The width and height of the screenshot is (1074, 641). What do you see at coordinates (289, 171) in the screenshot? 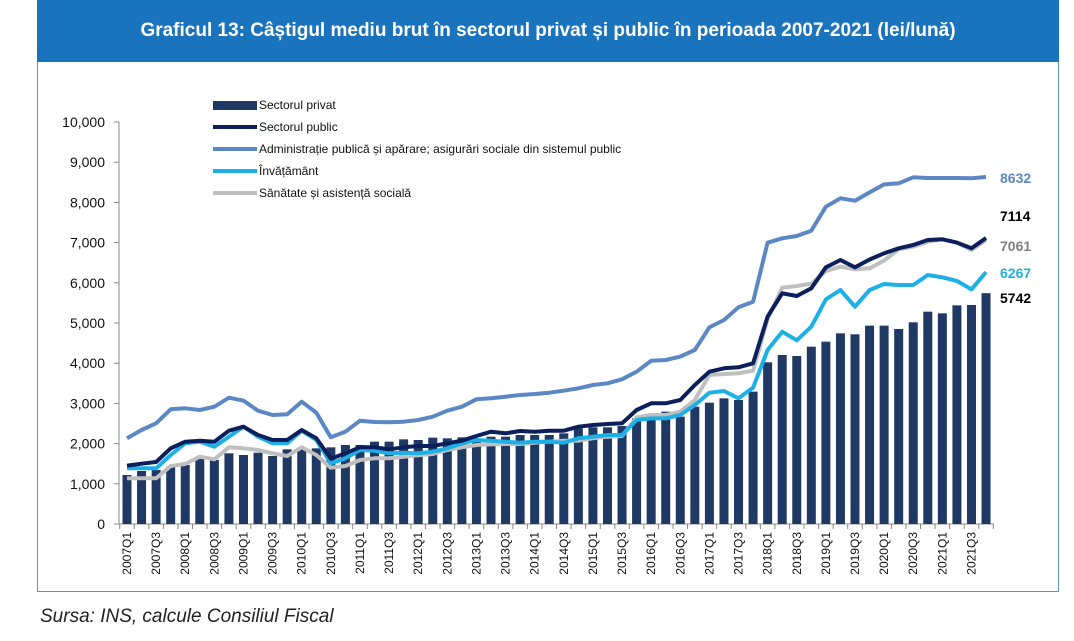
I see `legend-label: Învățământ` at bounding box center [289, 171].